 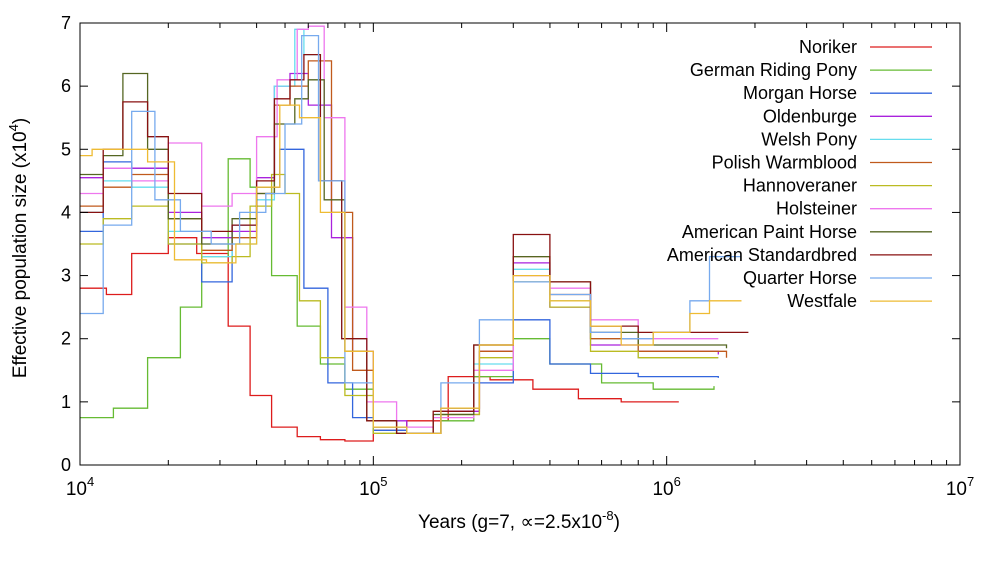 I want to click on y-tick-label: 3, so click(x=66, y=276).